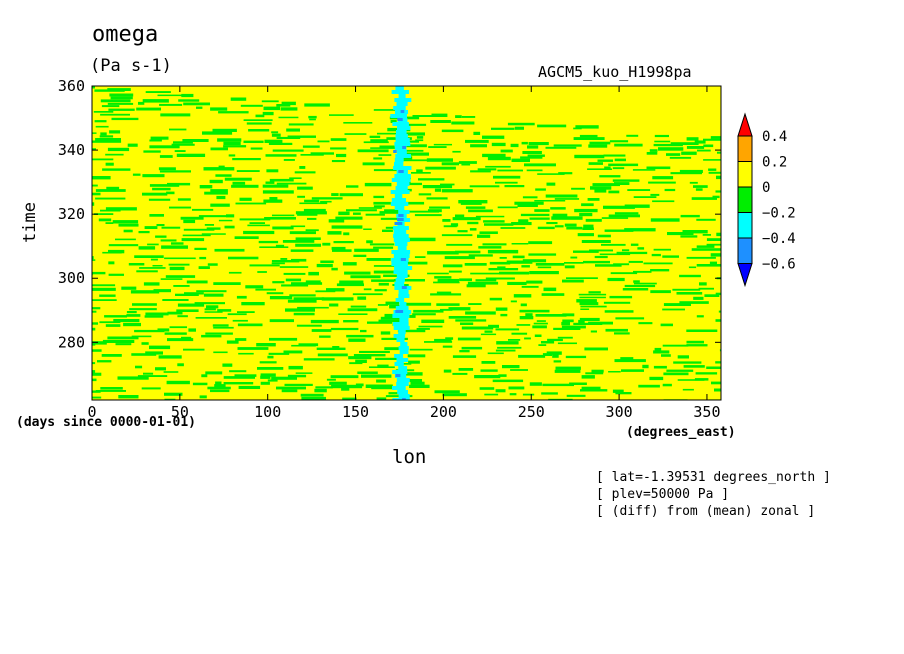 The height and width of the screenshot is (654, 904). I want to click on colorbar-label: −0.2, so click(779, 214).